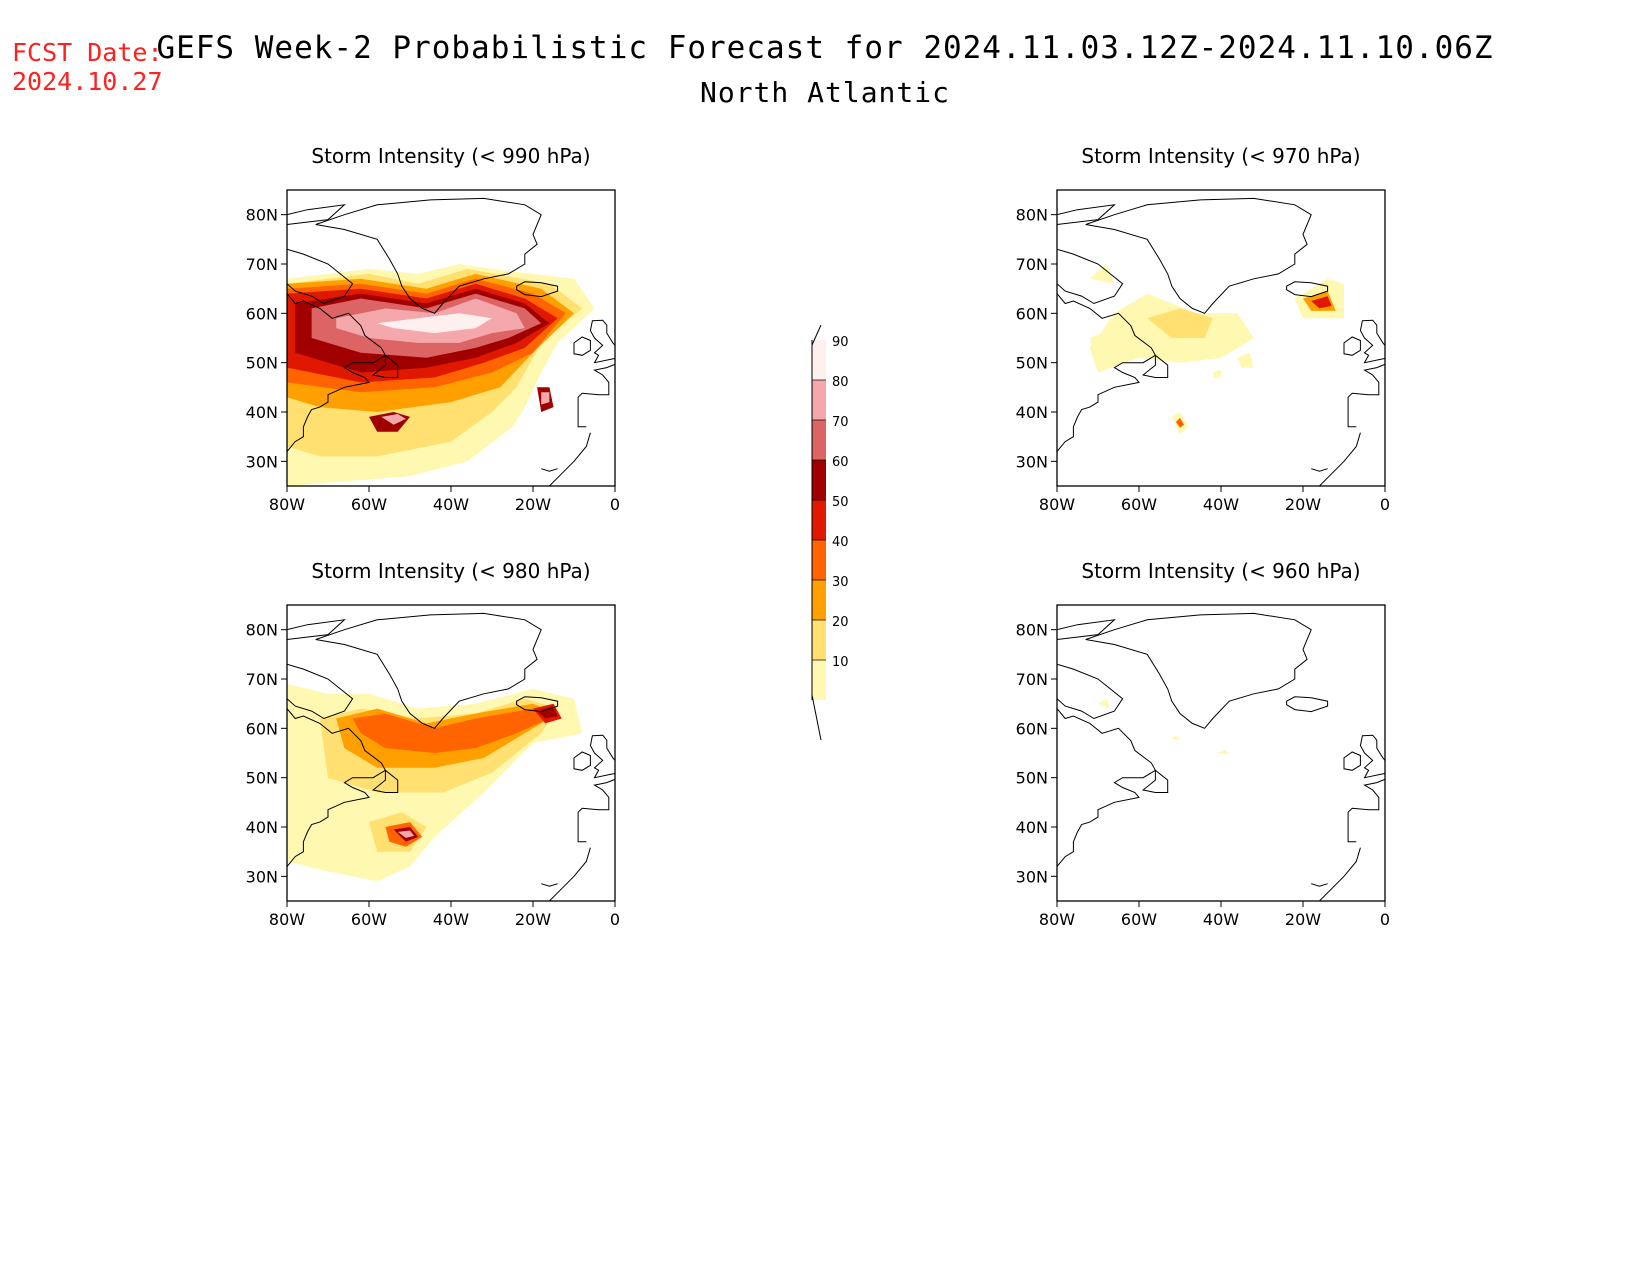 This screenshot has width=1650, height=1275. What do you see at coordinates (840, 622) in the screenshot?
I see `colorbar-label: 20` at bounding box center [840, 622].